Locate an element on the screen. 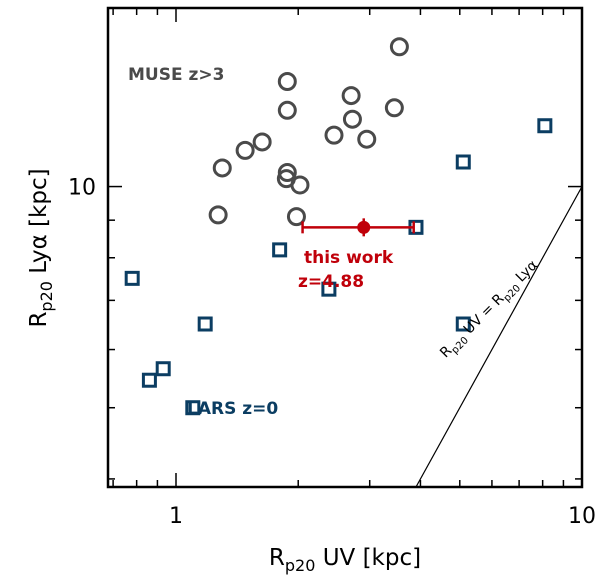 The height and width of the screenshot is (581, 600). y-tick-label: 10 is located at coordinates (82, 188).